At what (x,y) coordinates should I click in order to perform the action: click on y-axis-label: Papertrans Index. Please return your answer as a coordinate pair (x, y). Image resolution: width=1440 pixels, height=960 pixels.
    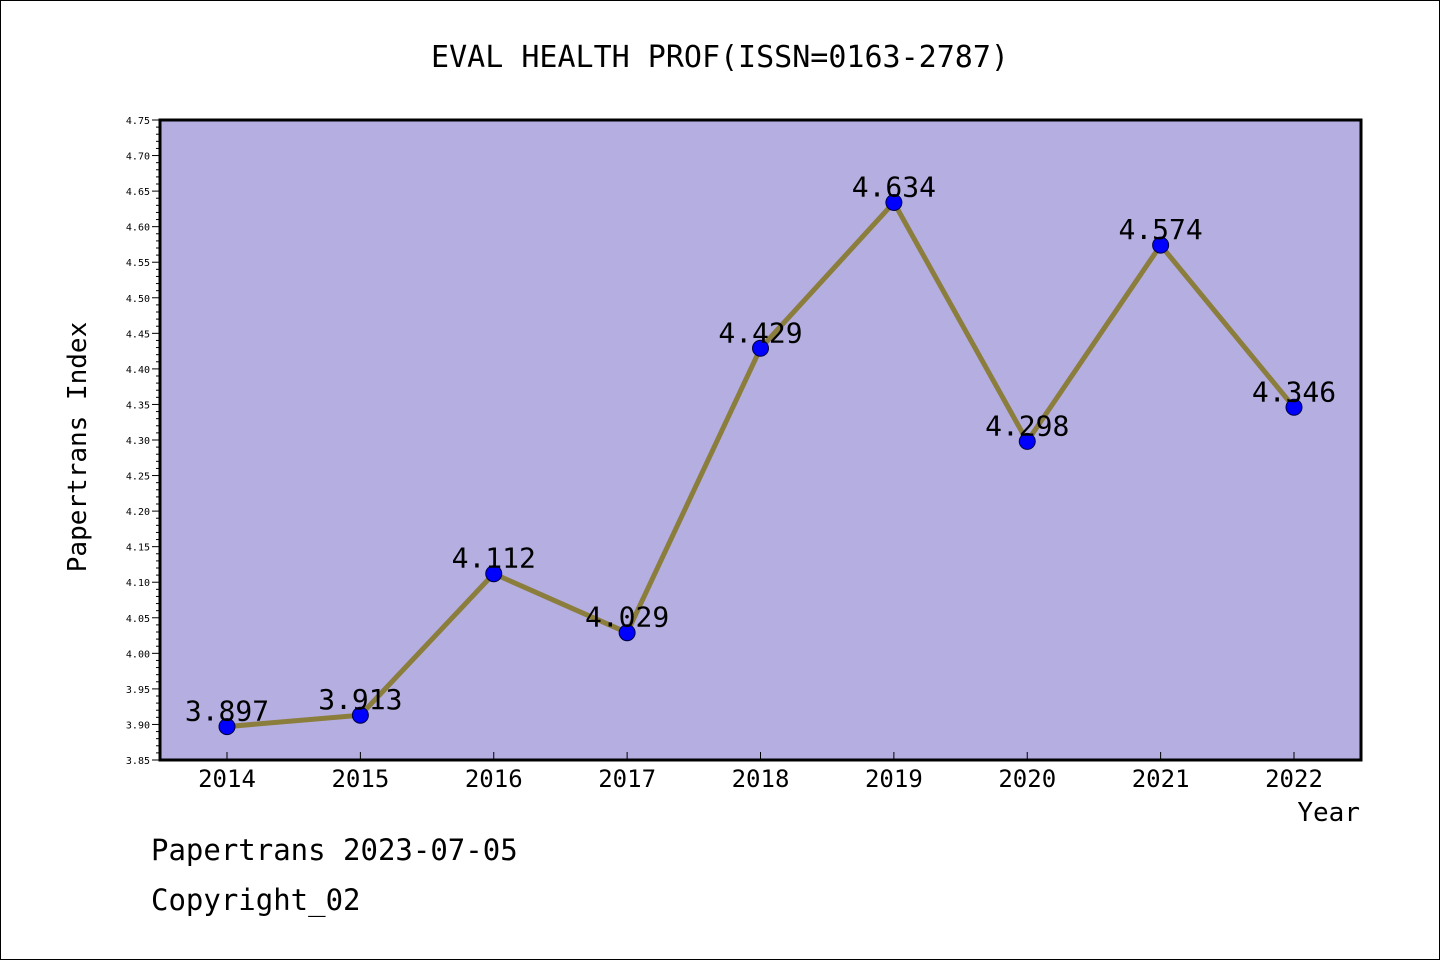
    Looking at the image, I should click on (78, 447).